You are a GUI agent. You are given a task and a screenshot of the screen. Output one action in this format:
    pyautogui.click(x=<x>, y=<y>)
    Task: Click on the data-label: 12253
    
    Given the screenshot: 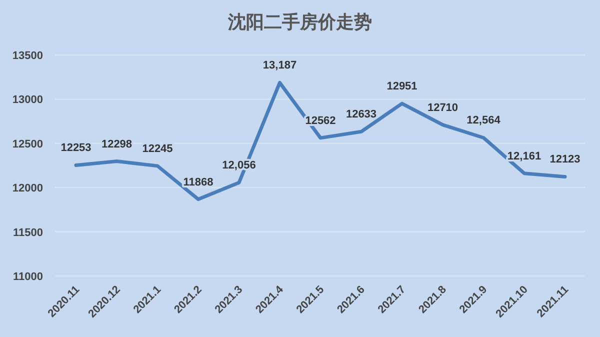 What is the action you would take?
    pyautogui.click(x=76, y=148)
    